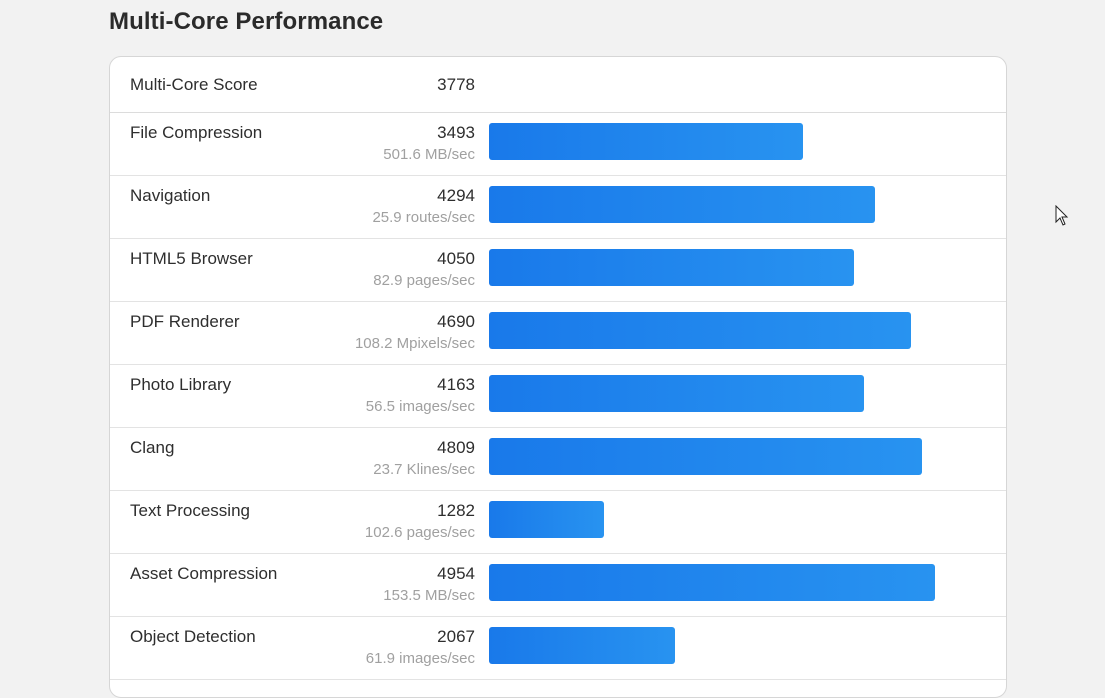 Image resolution: width=1105 pixels, height=698 pixels. Describe the element at coordinates (456, 510) in the screenshot. I see `benchmark-score: 1282` at that location.